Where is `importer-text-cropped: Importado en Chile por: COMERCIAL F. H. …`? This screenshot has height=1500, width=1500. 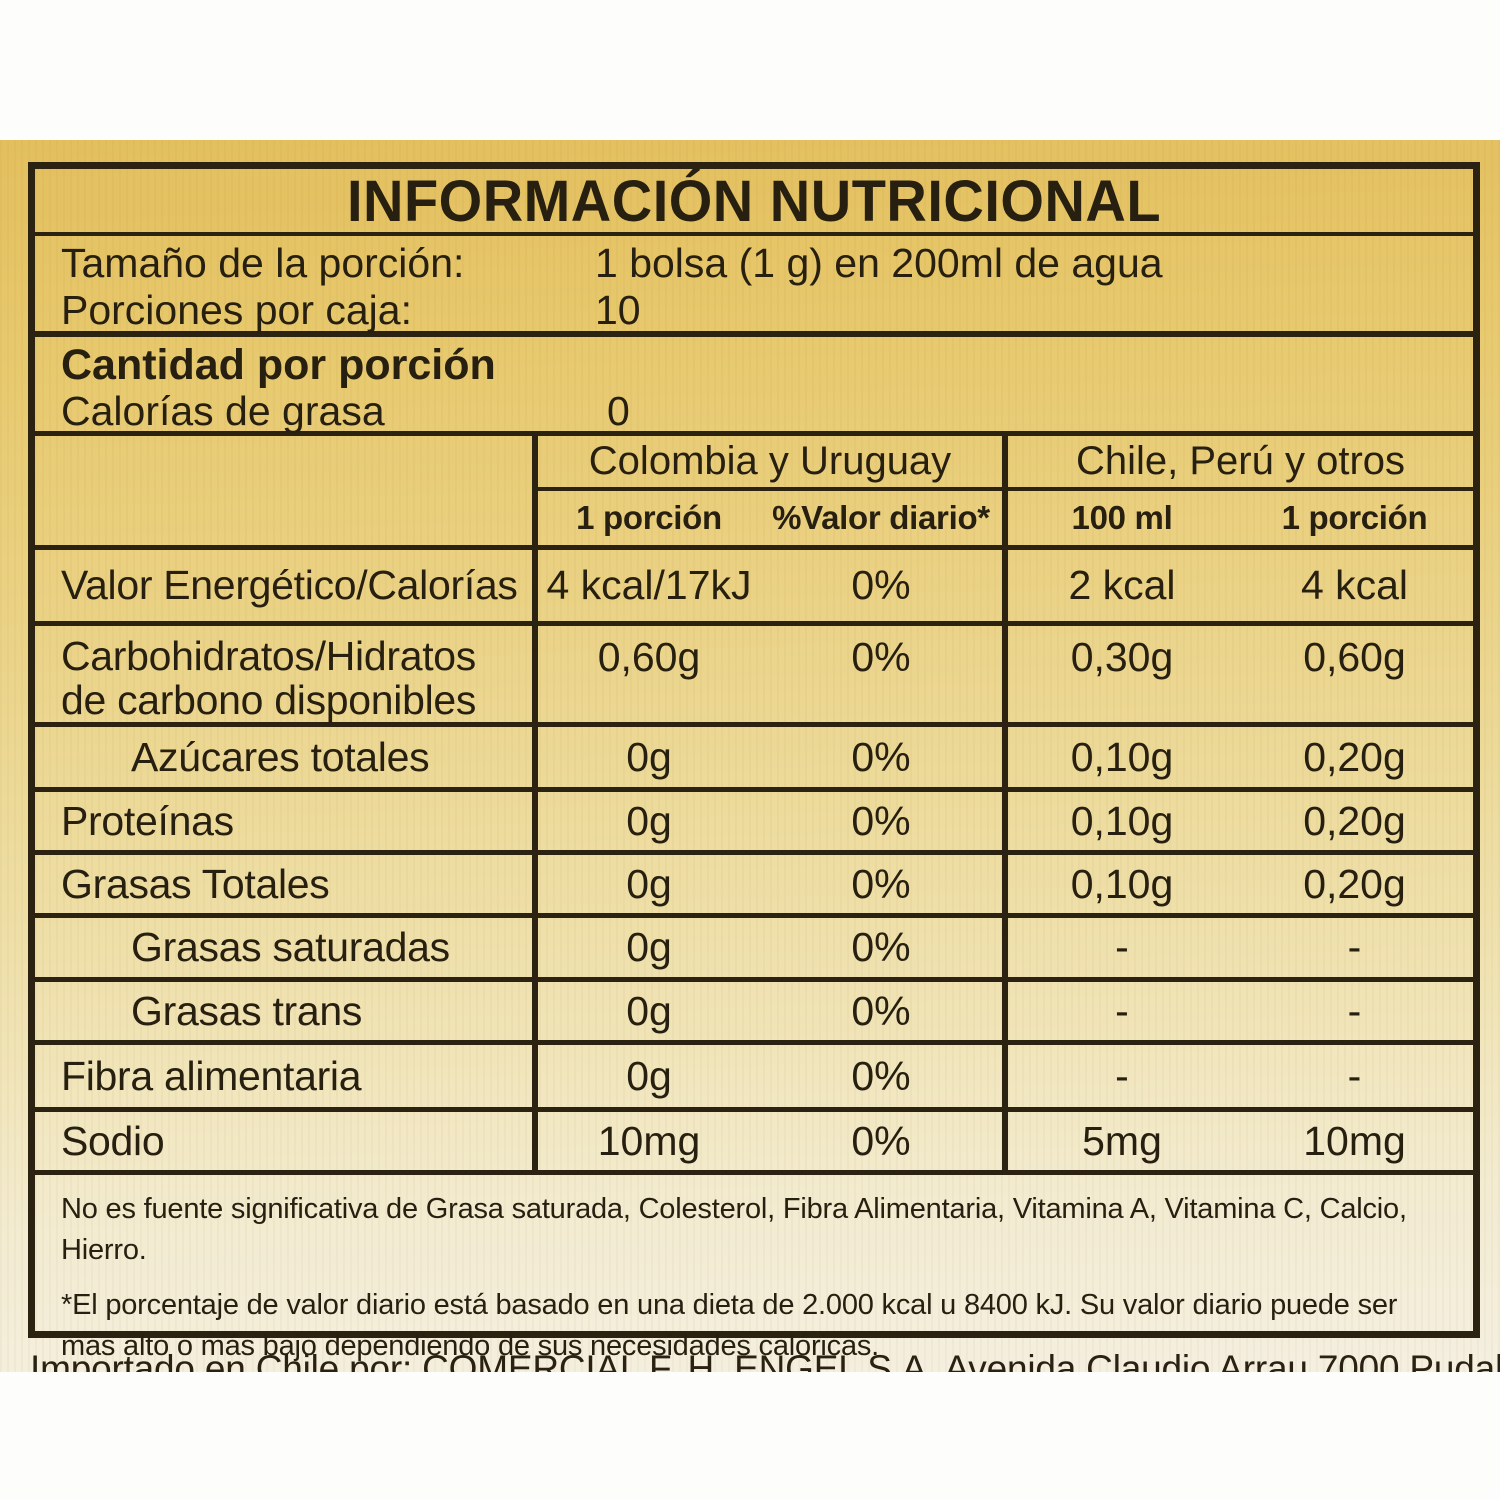 importer-text-cropped: Importado en Chile por: COMERCIAL F. H. … is located at coordinates (765, 1360).